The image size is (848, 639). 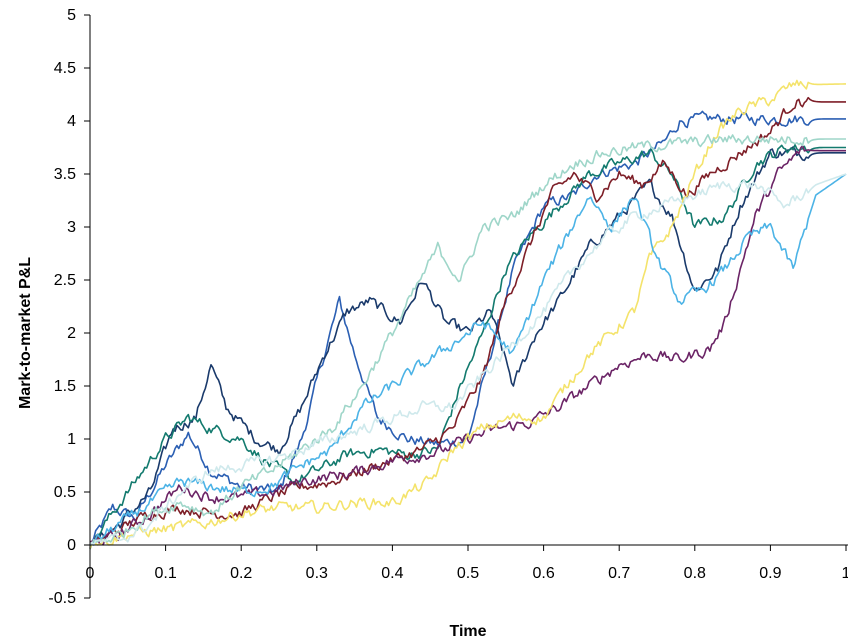 I want to click on x-tick-label: 0, so click(x=90, y=573).